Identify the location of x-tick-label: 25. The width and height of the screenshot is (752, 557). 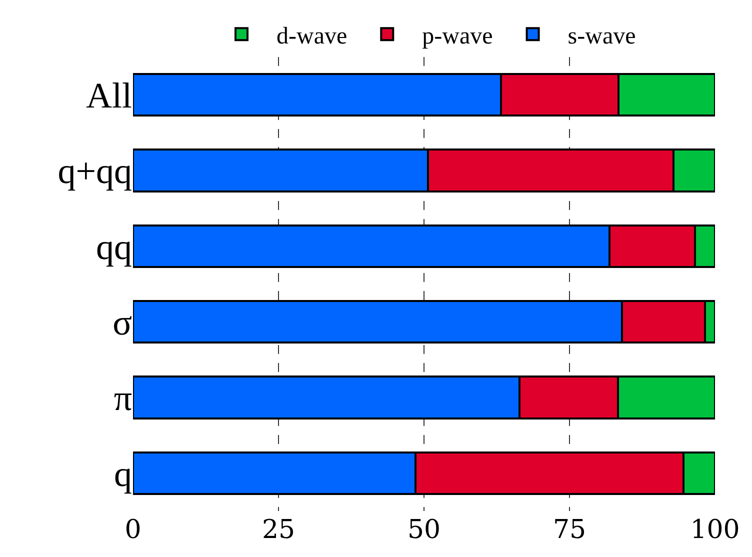
(279, 530).